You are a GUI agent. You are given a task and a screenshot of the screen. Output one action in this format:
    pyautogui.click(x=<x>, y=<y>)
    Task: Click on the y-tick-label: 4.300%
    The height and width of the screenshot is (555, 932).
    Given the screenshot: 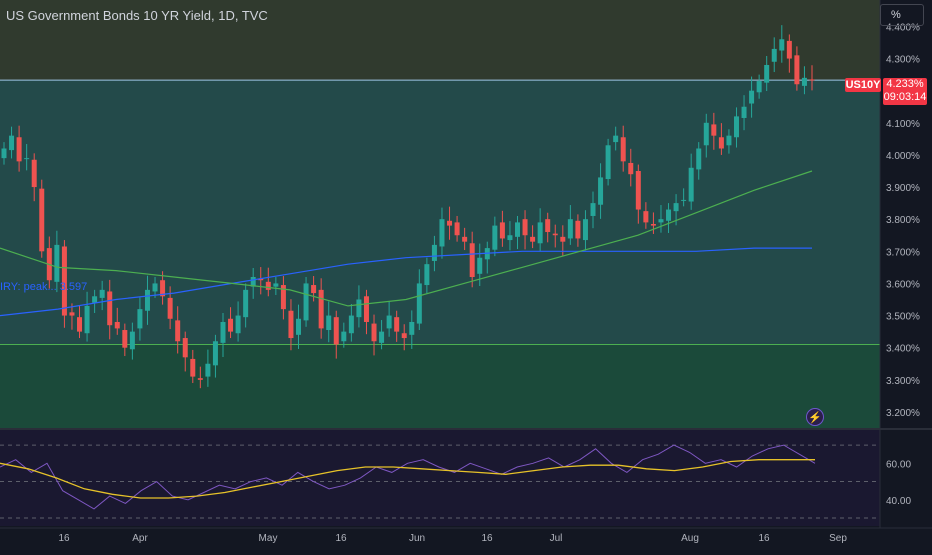 What is the action you would take?
    pyautogui.click(x=903, y=60)
    